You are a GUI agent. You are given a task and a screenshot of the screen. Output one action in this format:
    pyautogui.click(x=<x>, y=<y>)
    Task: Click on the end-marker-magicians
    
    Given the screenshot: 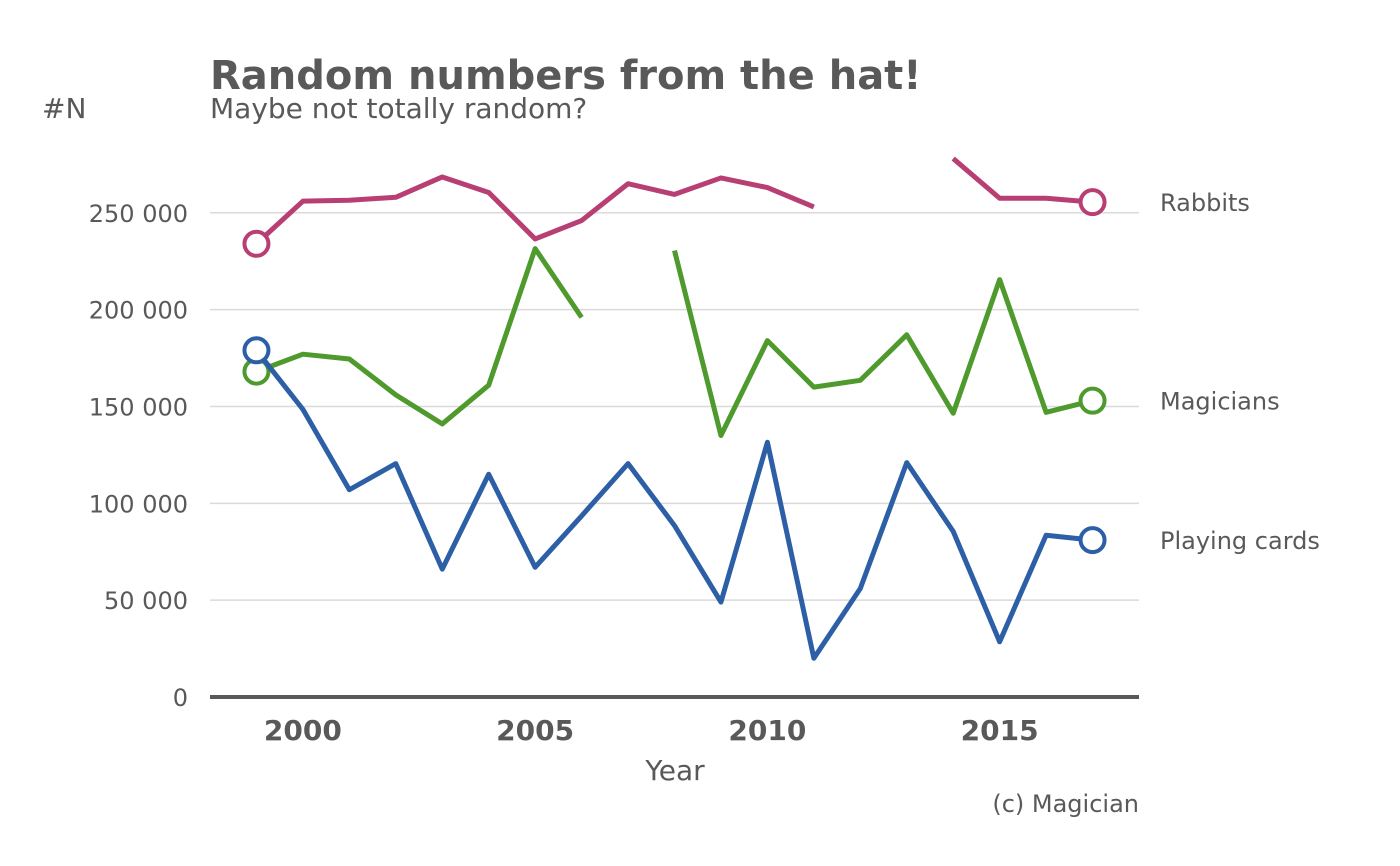 What is the action you would take?
    pyautogui.click(x=1092, y=400)
    